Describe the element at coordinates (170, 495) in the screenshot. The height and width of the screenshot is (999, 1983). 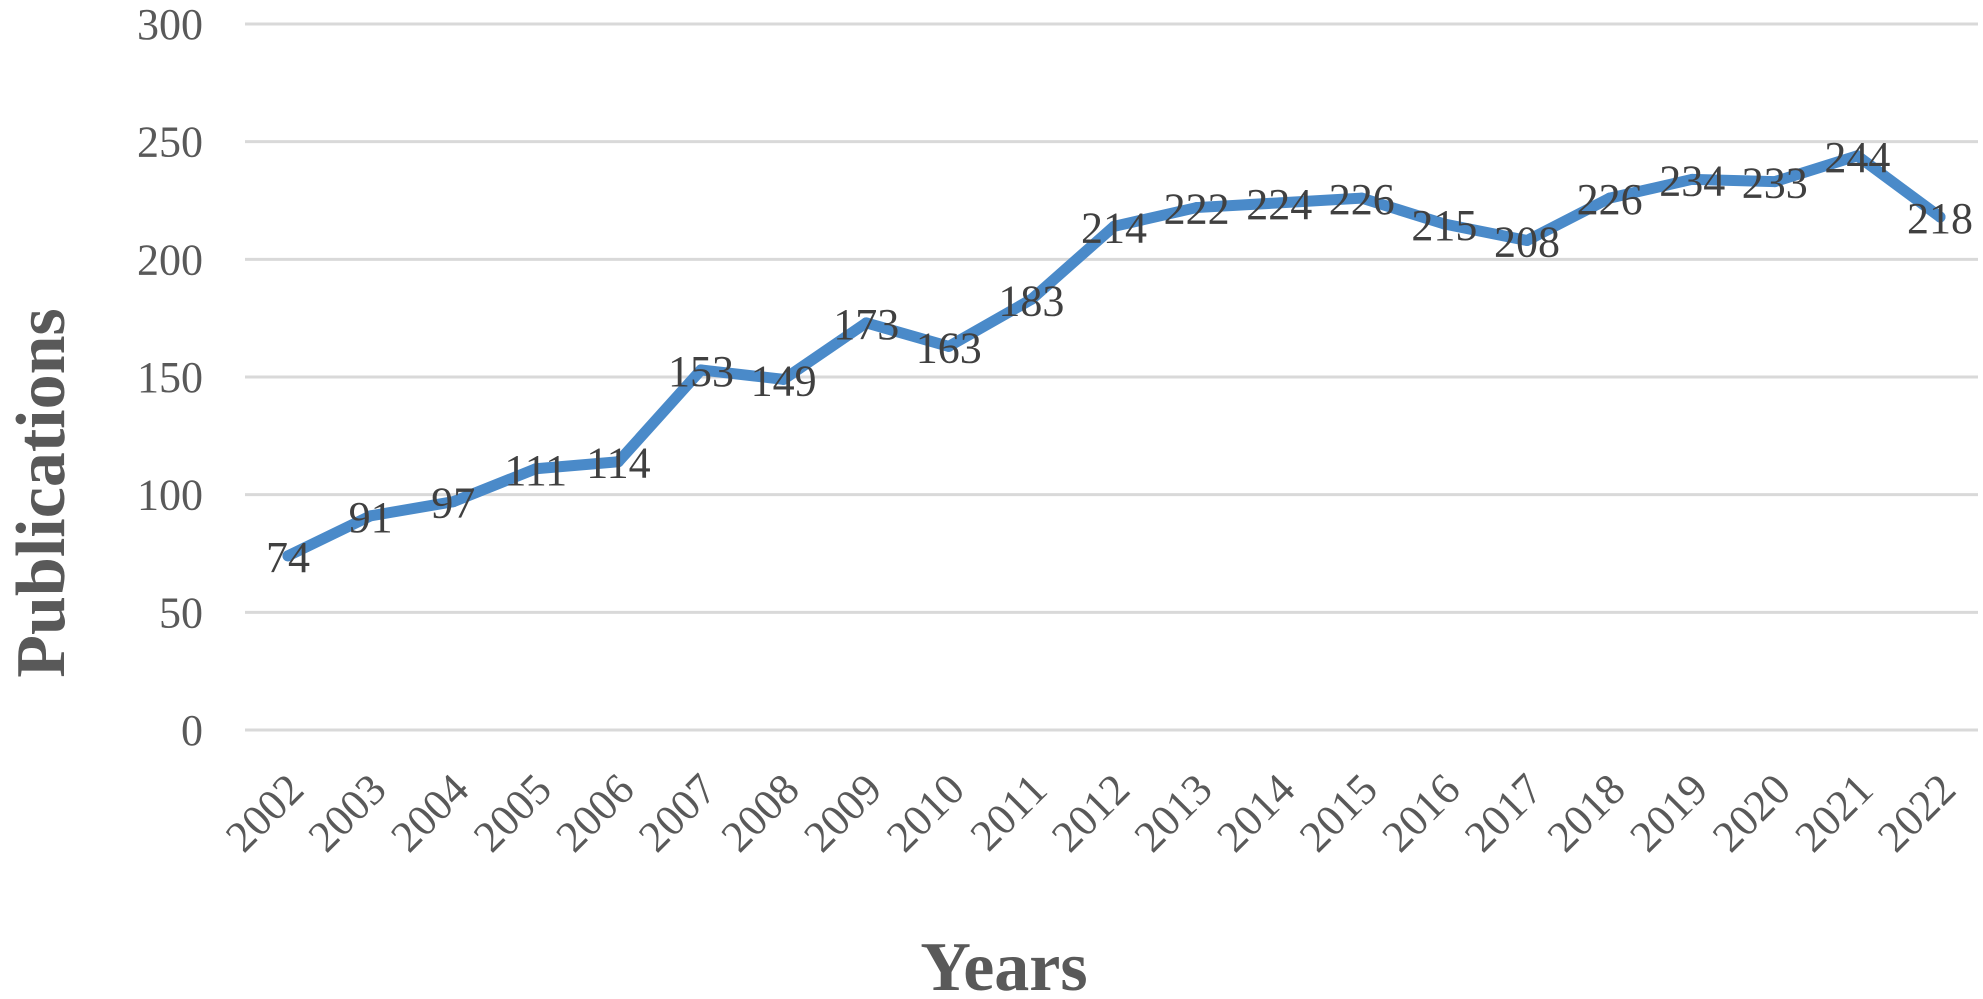
I see `y-tick-label: 100` at that location.